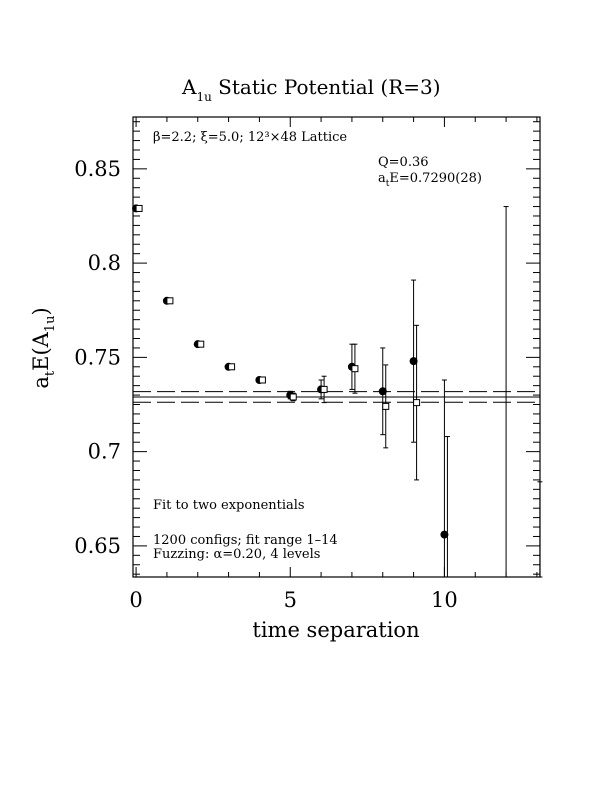 This screenshot has width=612, height=792. Describe the element at coordinates (50, 324) in the screenshot. I see `y-axis-label-sub2: 1u` at that location.